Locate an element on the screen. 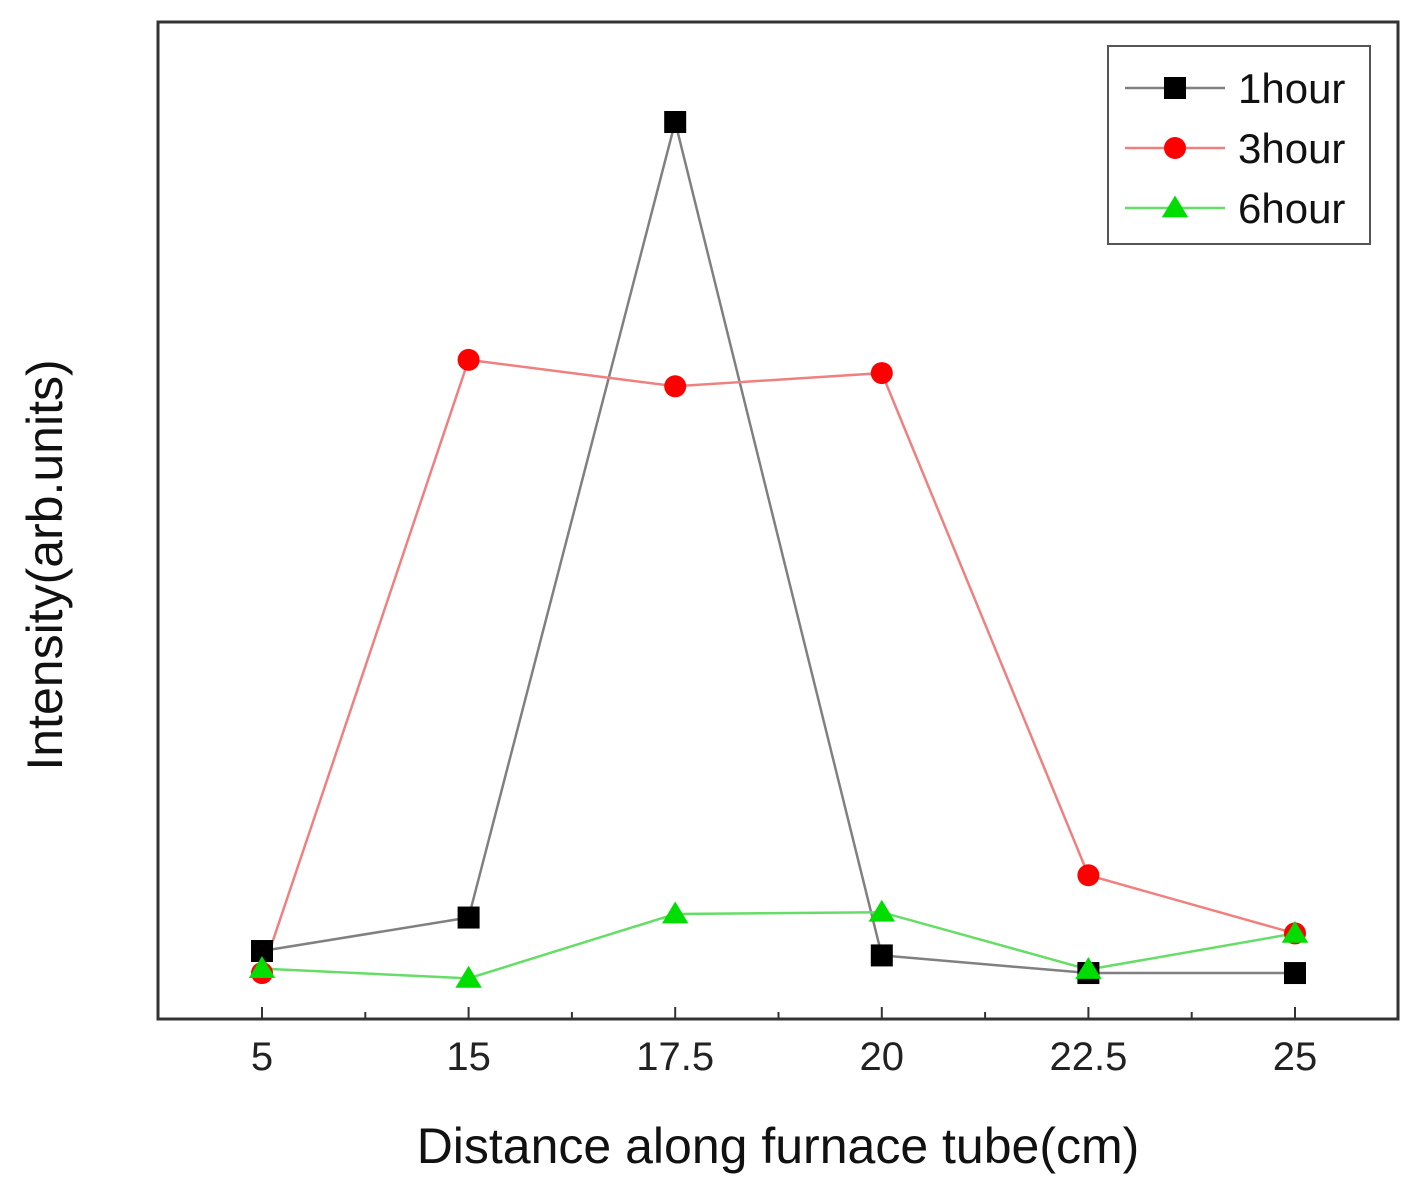 The height and width of the screenshot is (1195, 1419). x-tick-label: 20 is located at coordinates (882, 1057).